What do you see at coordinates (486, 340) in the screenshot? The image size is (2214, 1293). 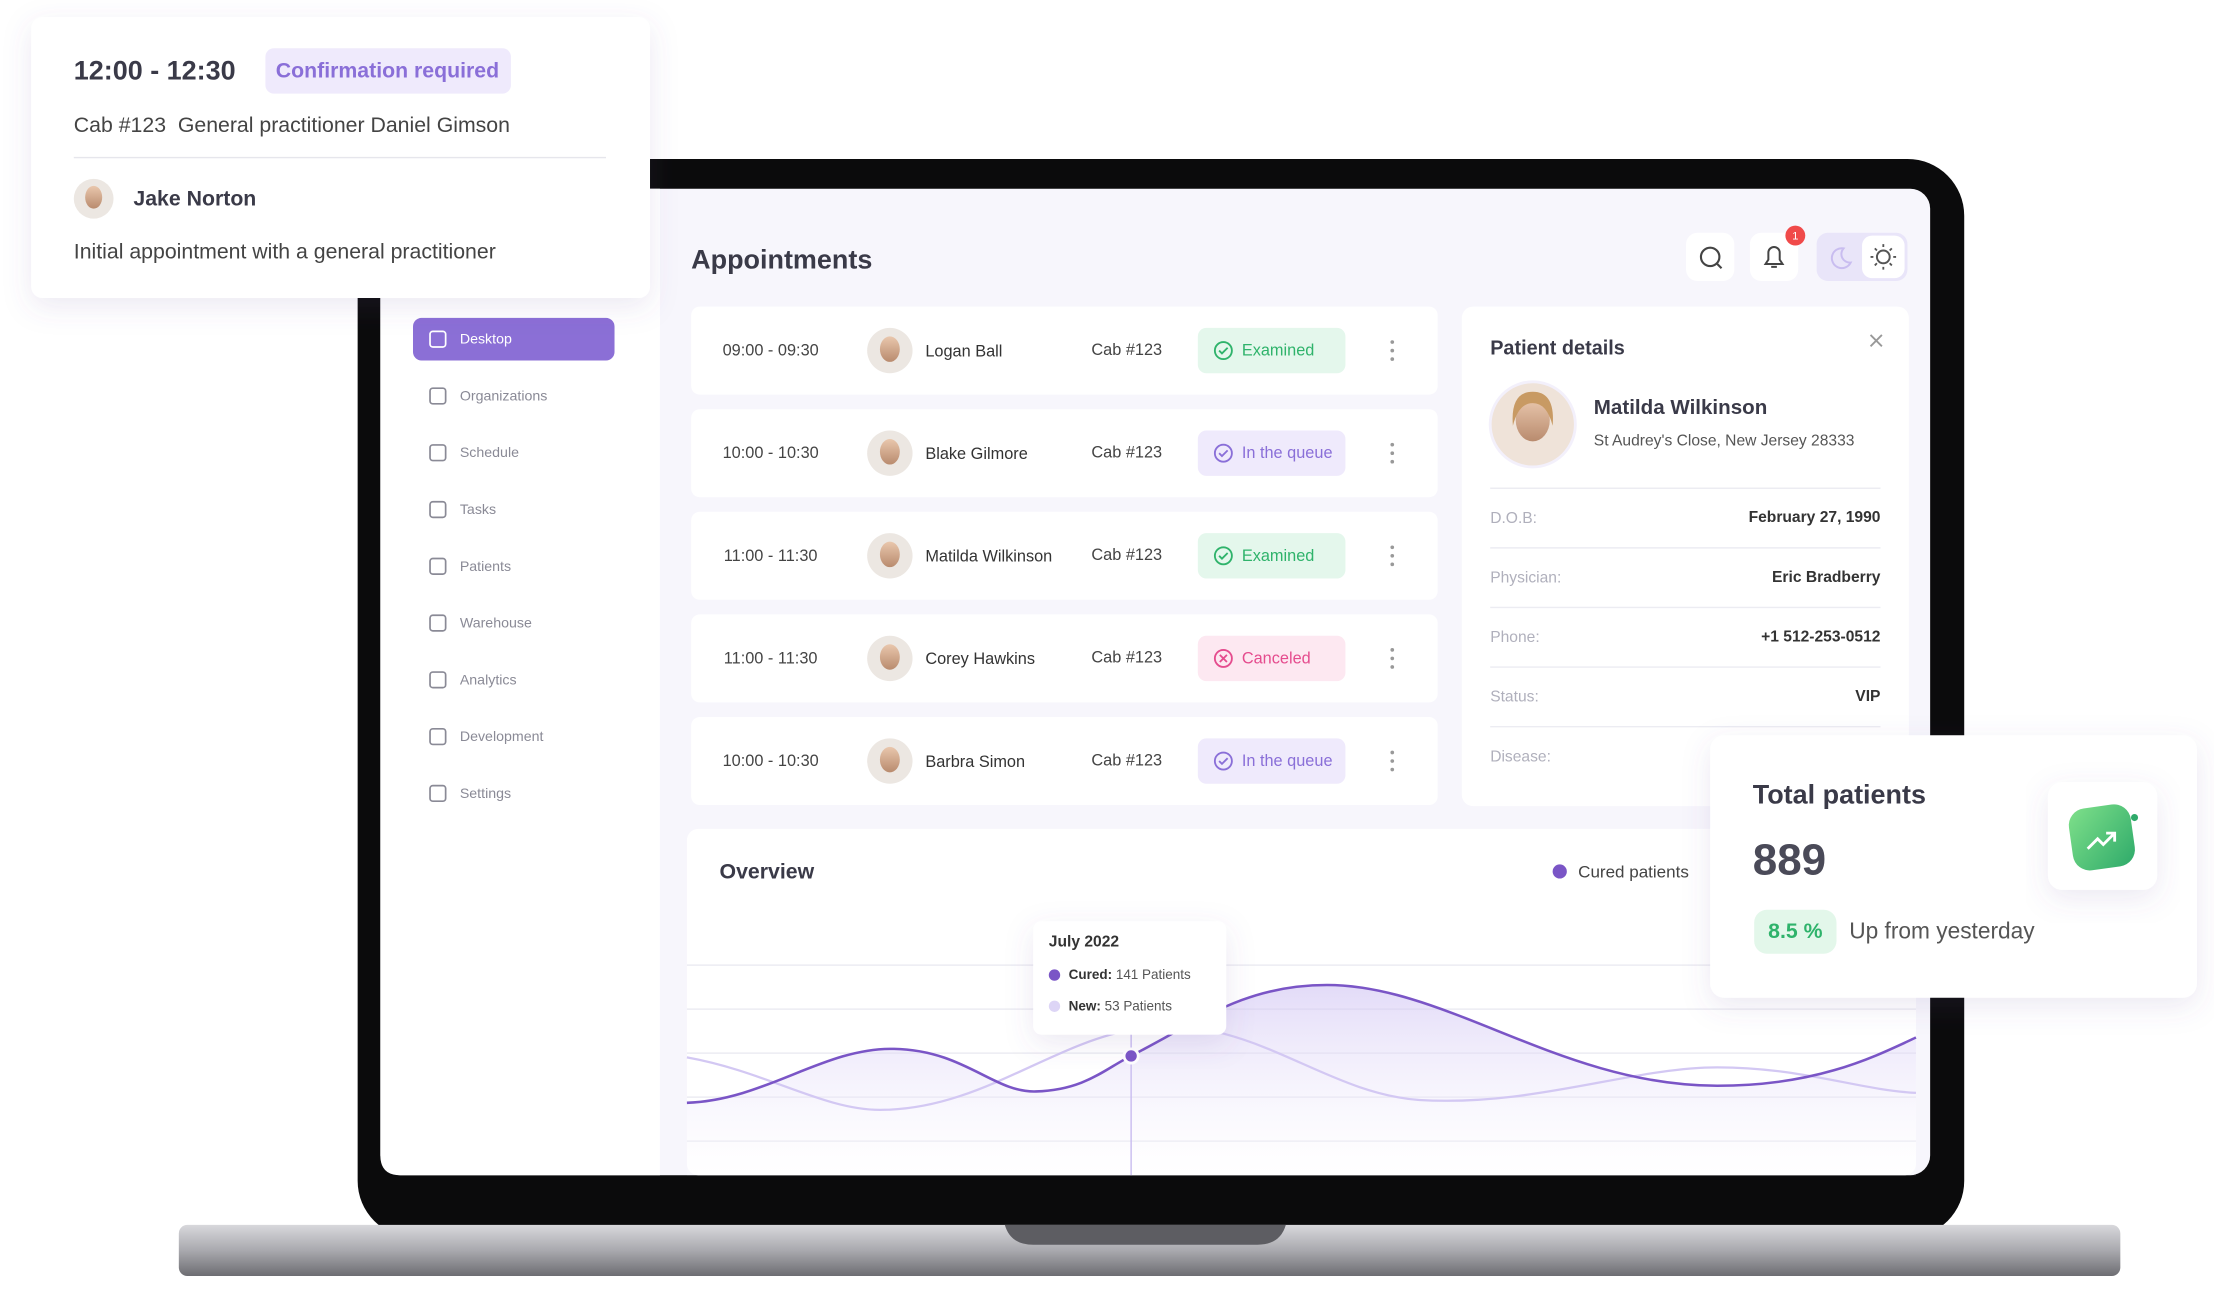 I see `menu-item: Desktop` at bounding box center [486, 340].